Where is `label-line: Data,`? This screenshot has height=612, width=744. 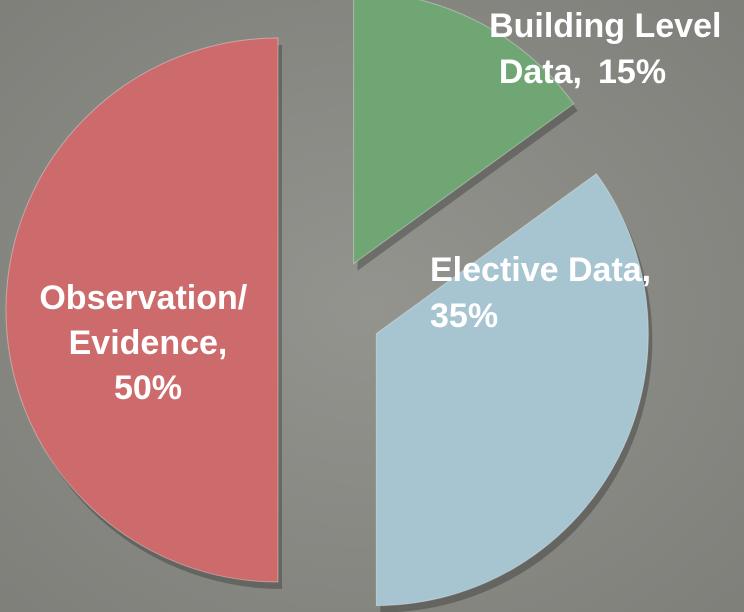 label-line: Data, is located at coordinates (540, 72).